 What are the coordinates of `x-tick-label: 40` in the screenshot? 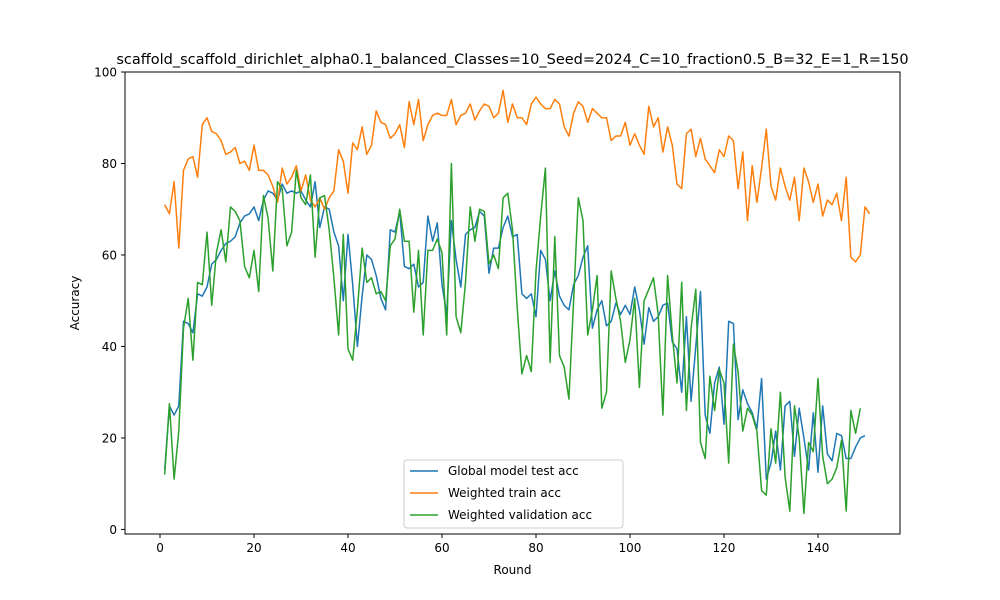 It's located at (347, 548).